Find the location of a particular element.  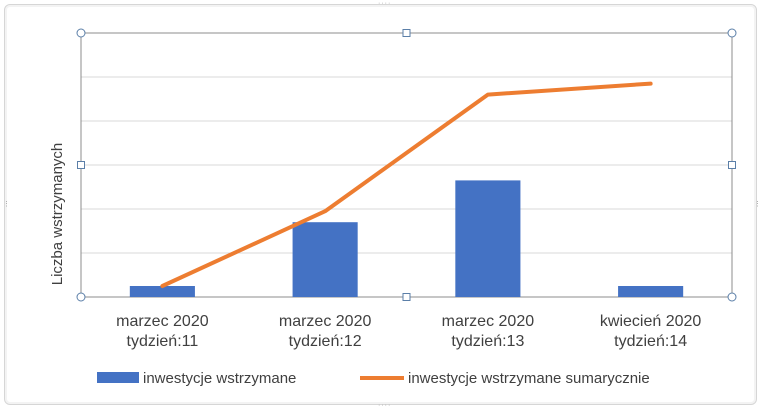

legend-bar-label: inwestycje wstrzymane is located at coordinates (219, 378).